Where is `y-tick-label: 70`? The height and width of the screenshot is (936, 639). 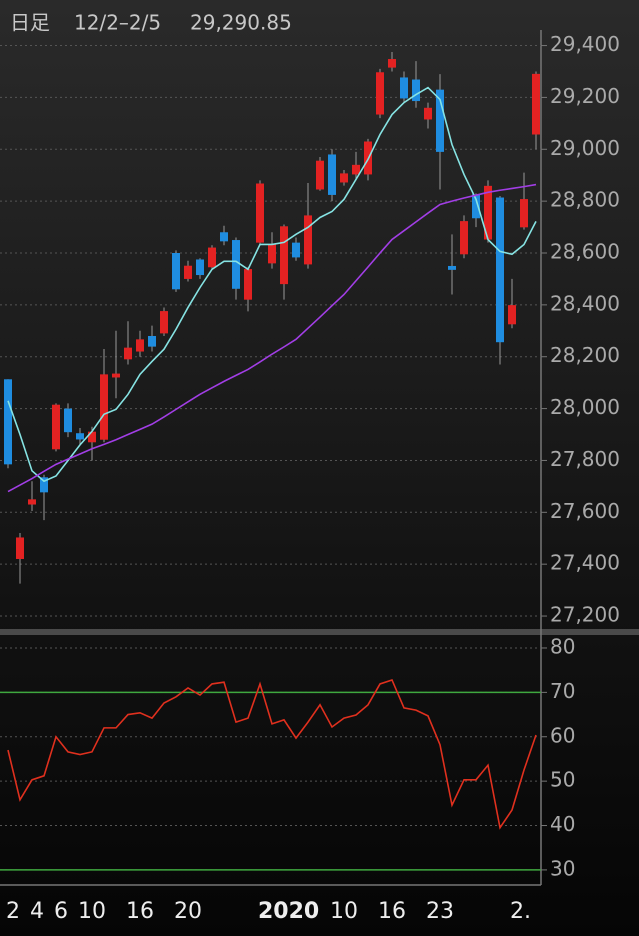
y-tick-label: 70 is located at coordinates (562, 691).